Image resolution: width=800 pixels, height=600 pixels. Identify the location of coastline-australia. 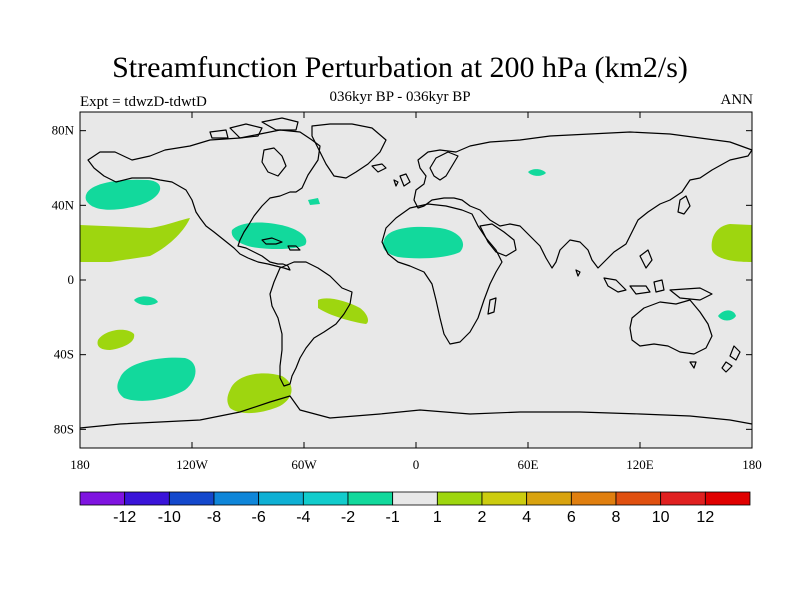
(671, 327).